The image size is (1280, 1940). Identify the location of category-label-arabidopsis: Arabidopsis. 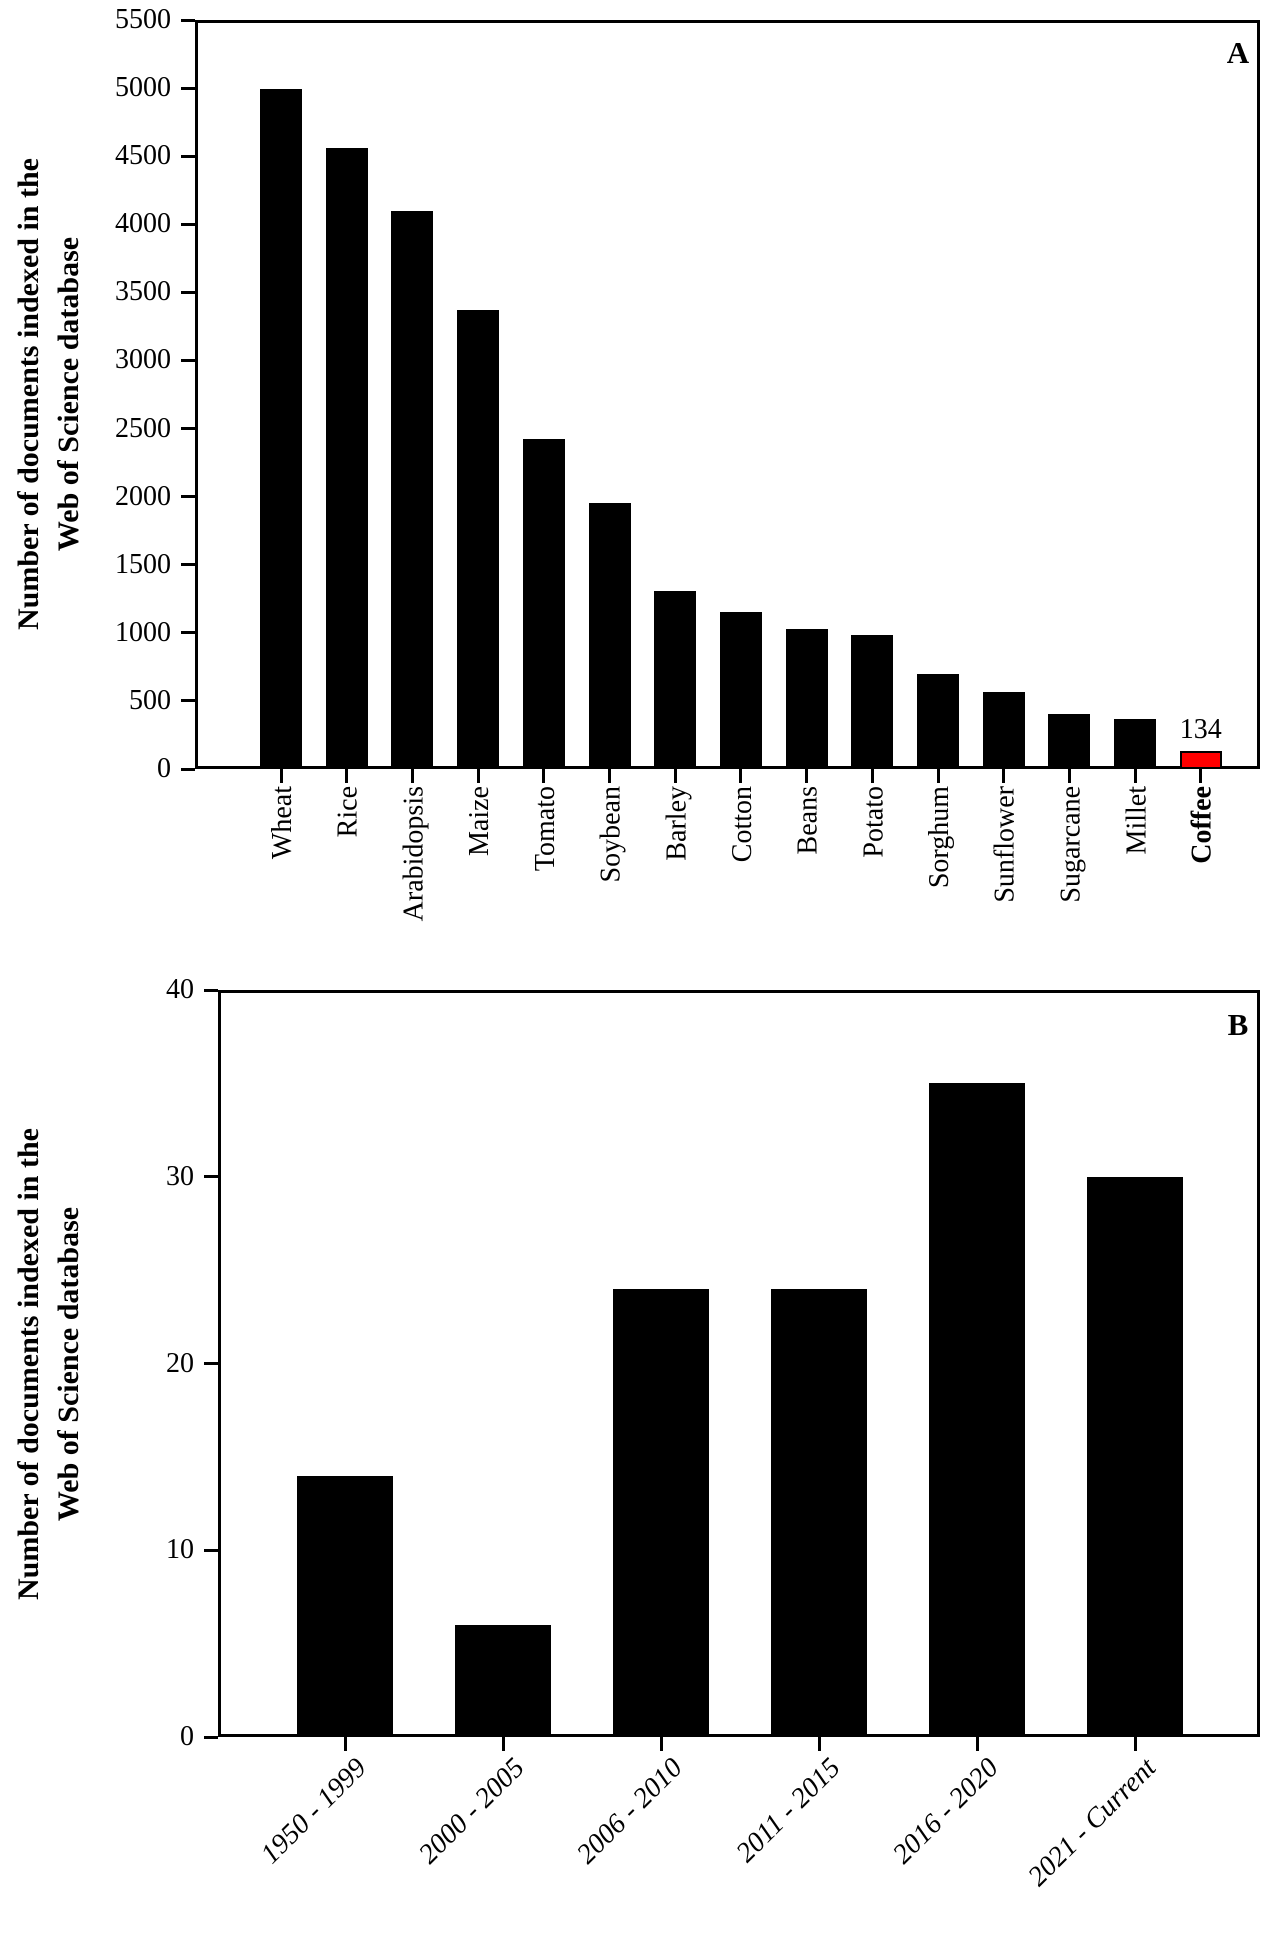
(414, 854).